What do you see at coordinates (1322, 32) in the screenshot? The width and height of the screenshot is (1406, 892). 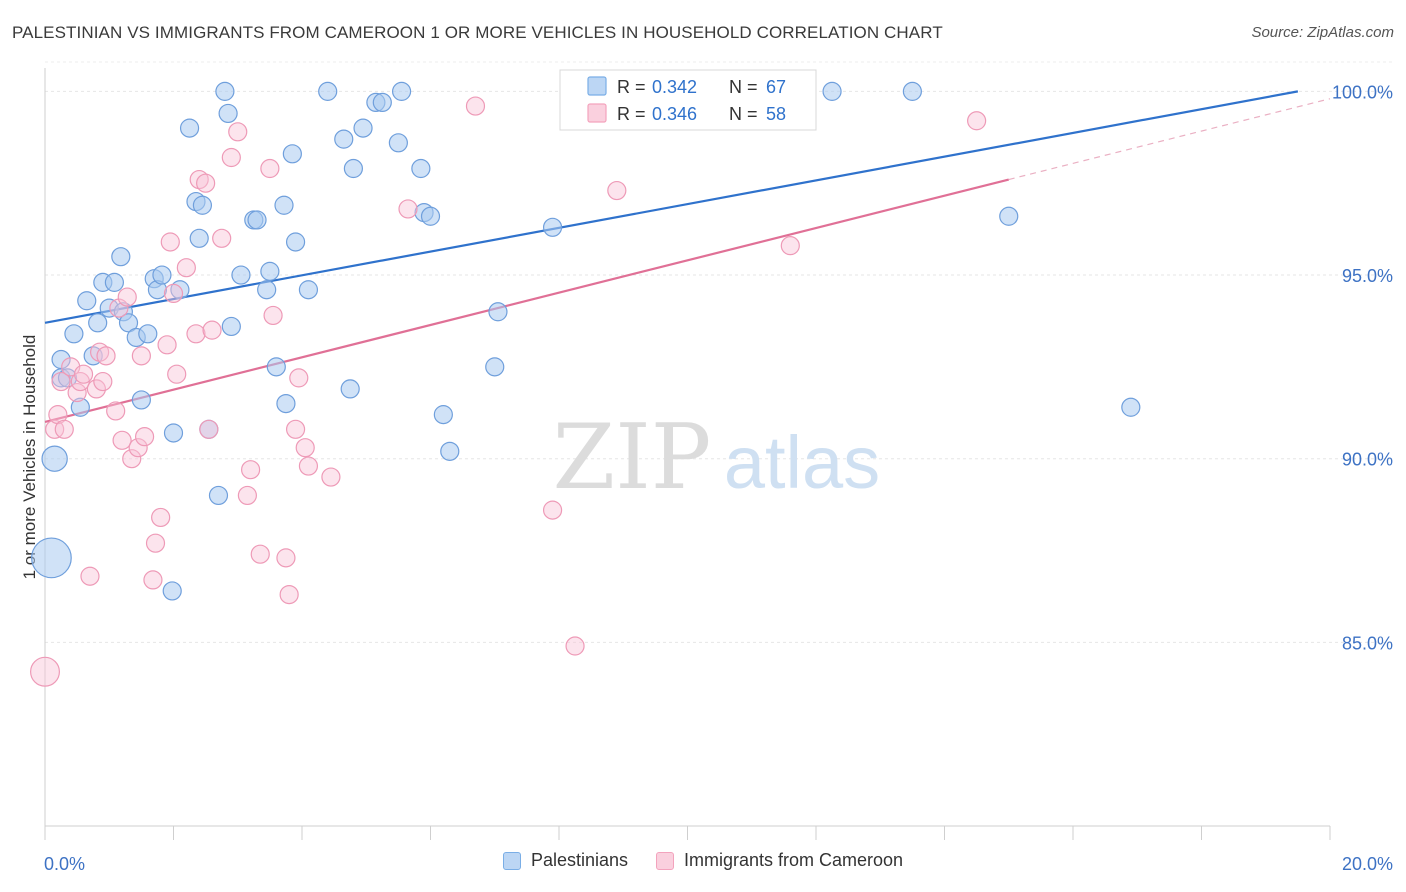 I see `source-label: Source: ZipAtlas.com` at bounding box center [1322, 32].